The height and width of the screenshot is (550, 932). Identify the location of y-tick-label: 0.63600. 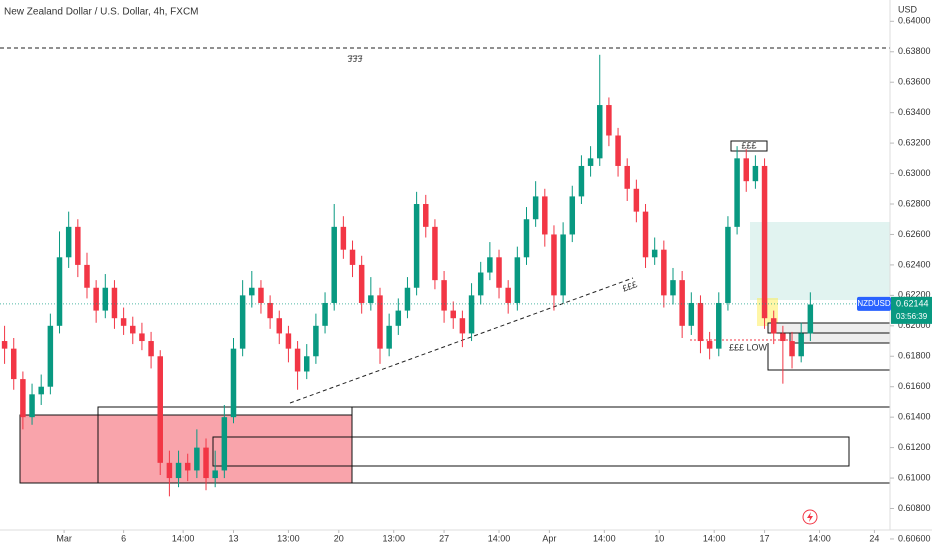
(914, 82).